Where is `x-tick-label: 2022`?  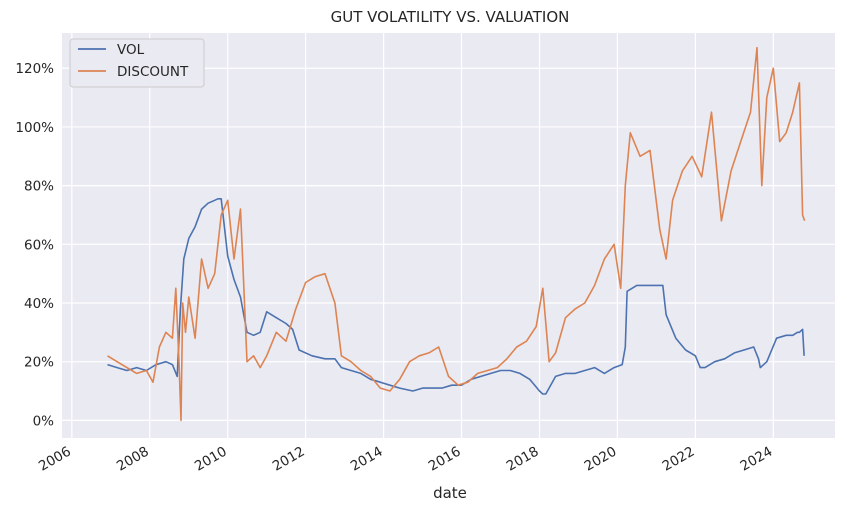 x-tick-label: 2022 is located at coordinates (679, 459).